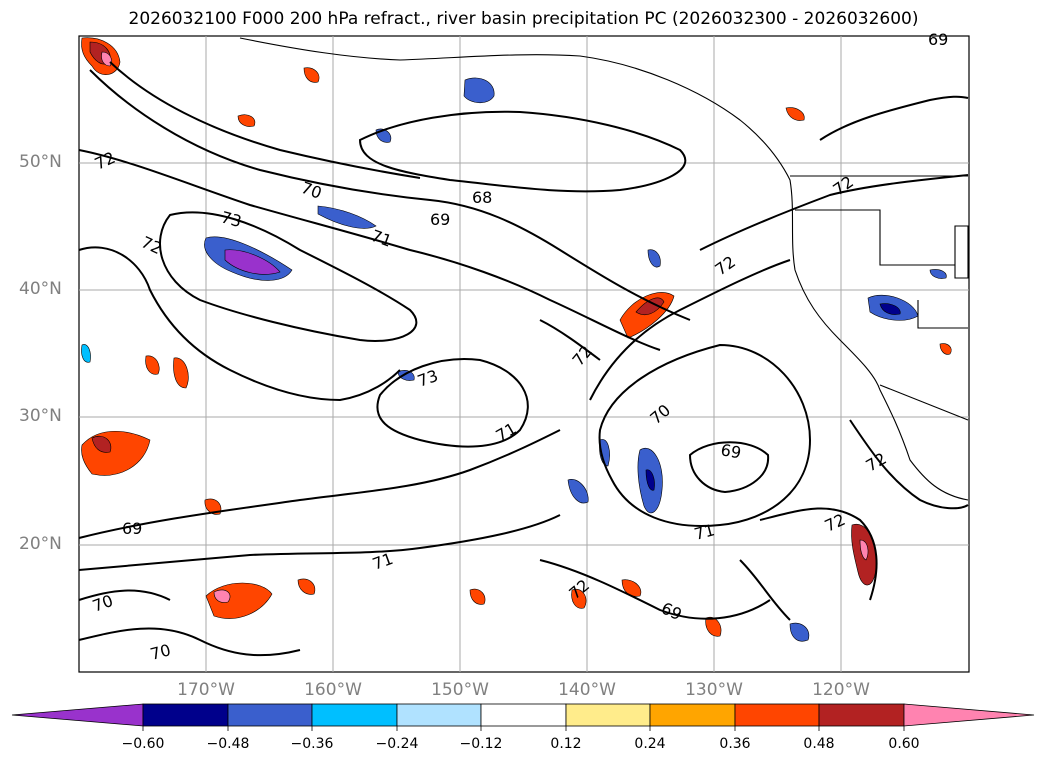  What do you see at coordinates (841, 690) in the screenshot?
I see `lon-tick-label: 120°W` at bounding box center [841, 690].